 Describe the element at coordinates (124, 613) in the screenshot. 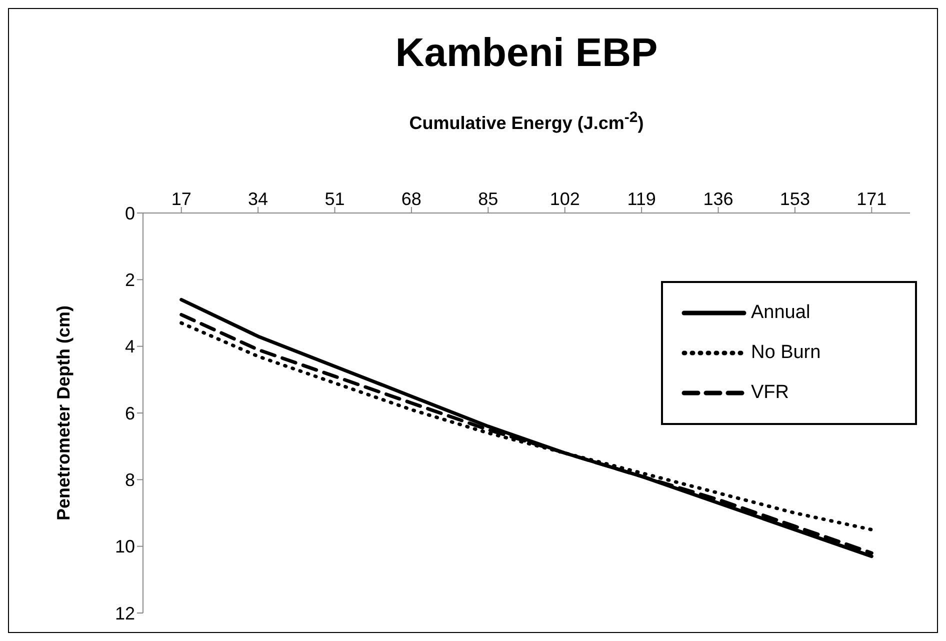

I see `y-tick-label: 12` at that location.